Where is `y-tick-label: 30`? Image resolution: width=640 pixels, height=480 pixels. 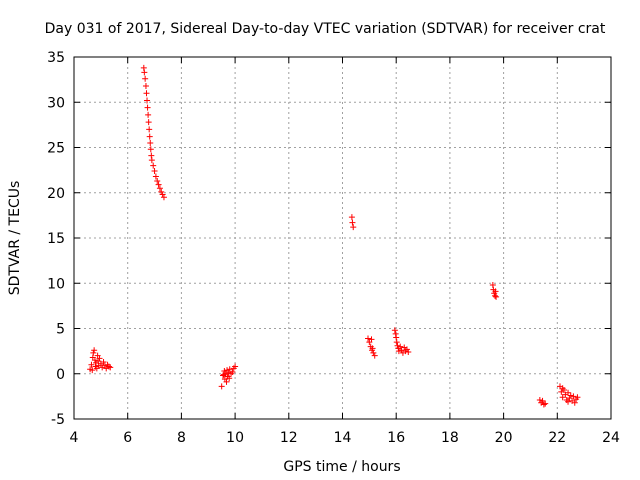
y-tick-label: 30 is located at coordinates (56, 103).